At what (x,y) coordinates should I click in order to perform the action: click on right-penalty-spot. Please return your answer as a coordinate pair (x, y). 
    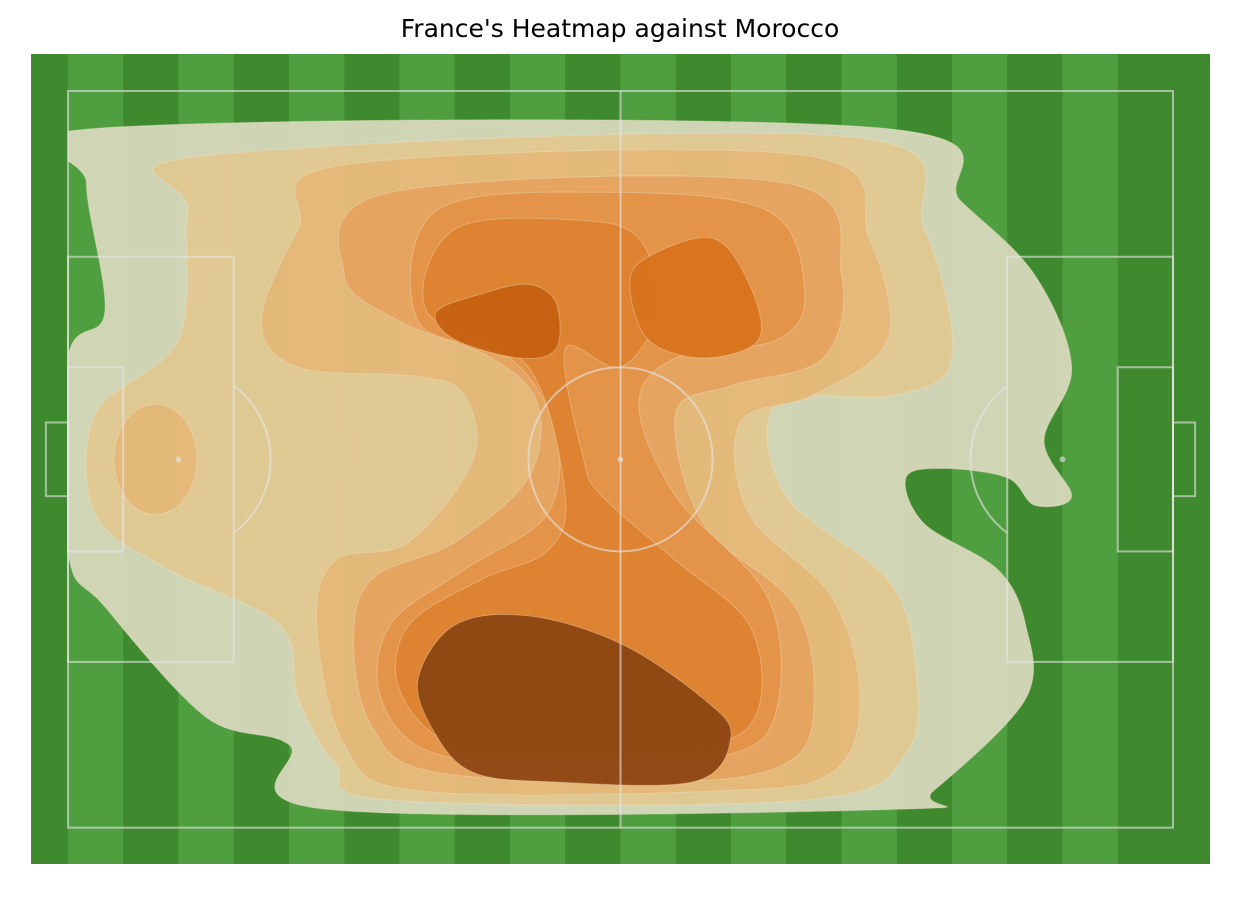
    Looking at the image, I should click on (1062, 459).